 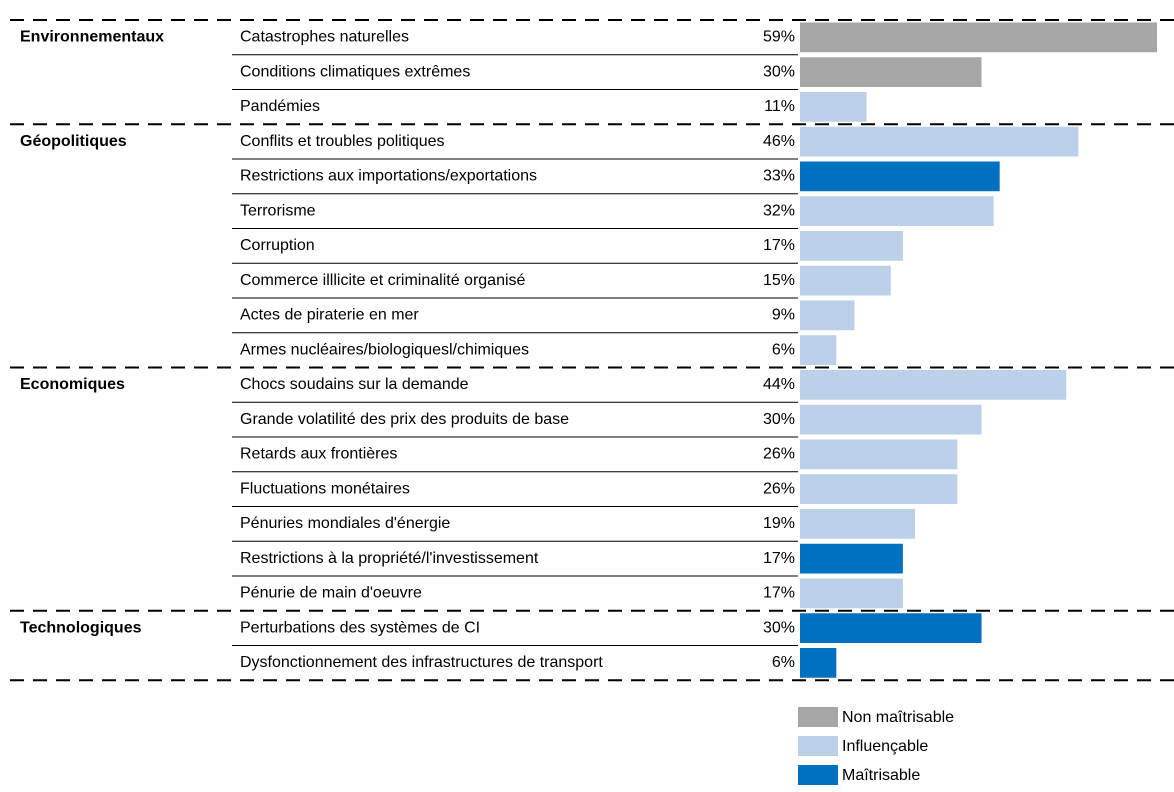 What do you see at coordinates (278, 210) in the screenshot?
I see `category-label: Terrorisme` at bounding box center [278, 210].